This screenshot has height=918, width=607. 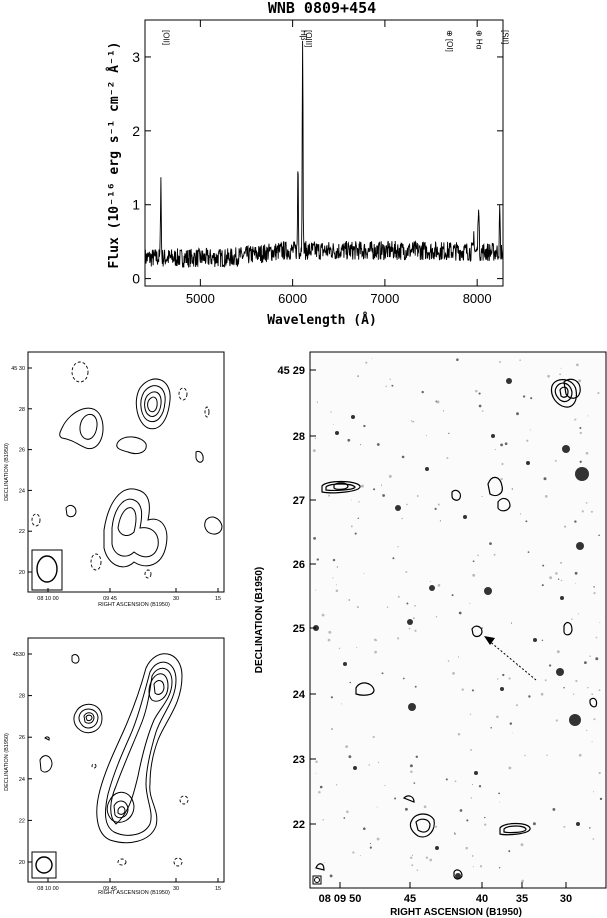 What do you see at coordinates (299, 437) in the screenshot?
I see `optical-ytick-label: 28` at bounding box center [299, 437].